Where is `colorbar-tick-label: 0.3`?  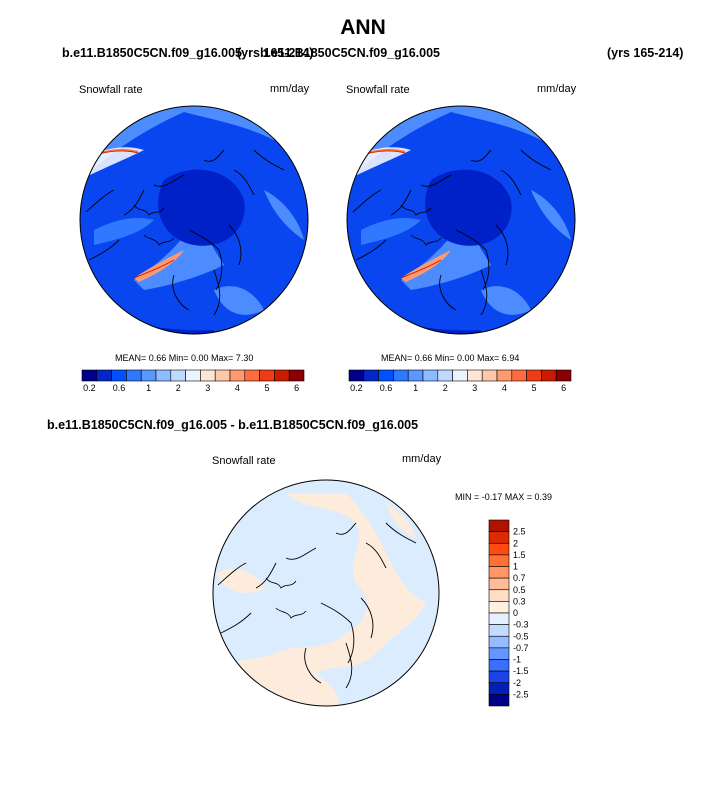
colorbar-tick-label: 0.3 is located at coordinates (519, 601).